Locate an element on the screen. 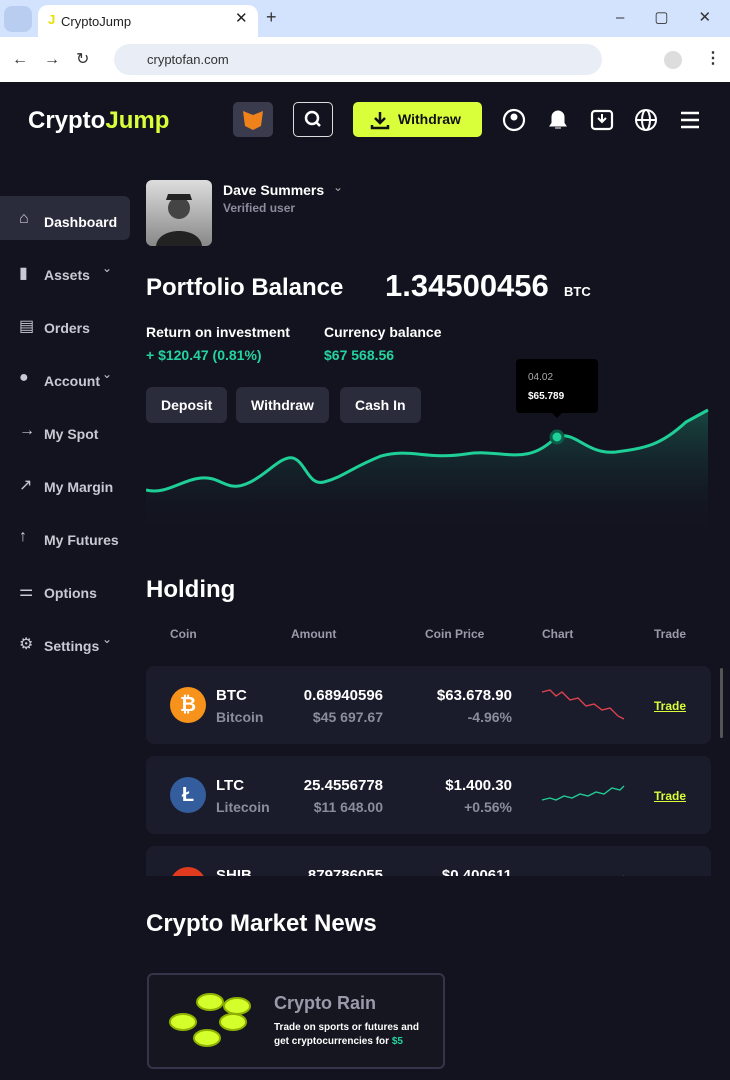  scrollbar is located at coordinates (721, 703).